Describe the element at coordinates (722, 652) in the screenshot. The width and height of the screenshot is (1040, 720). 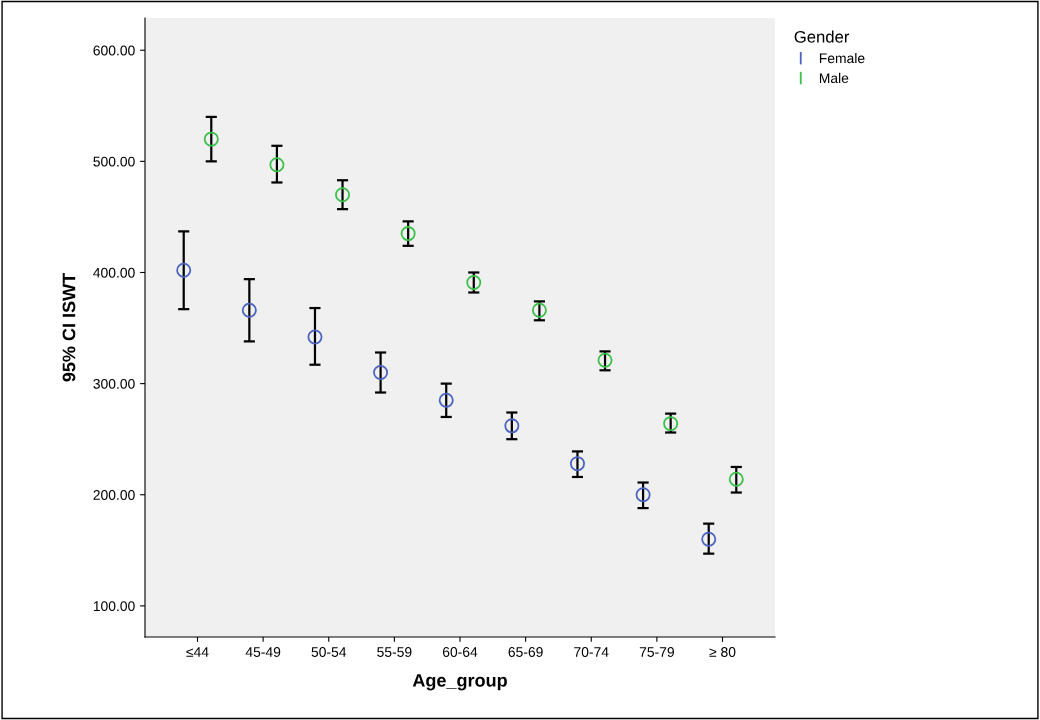
I see `x-tick-label: ≥ 80` at that location.